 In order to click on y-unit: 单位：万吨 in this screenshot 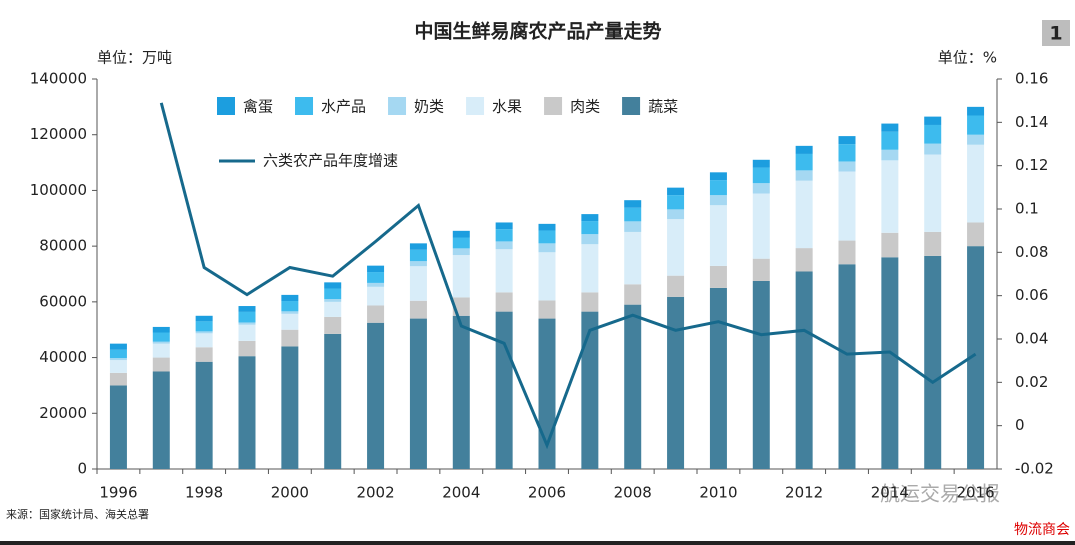, I will do `click(134, 58)`.